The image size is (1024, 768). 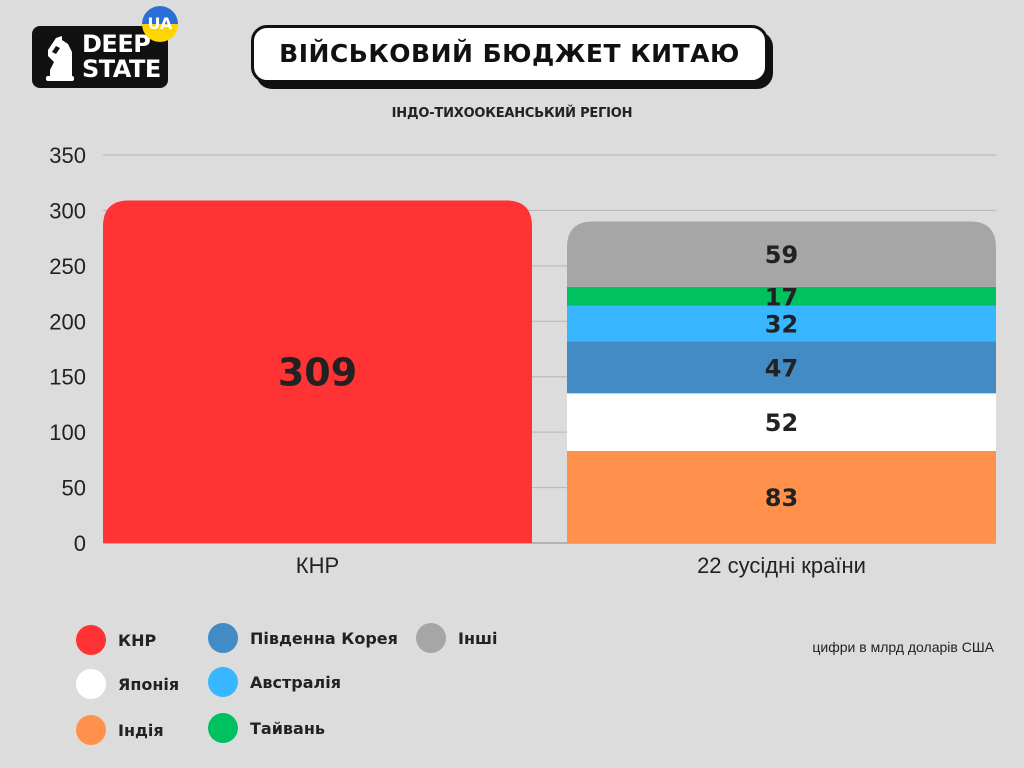 What do you see at coordinates (317, 565) in the screenshot?
I see `x-tick-label: КНР` at bounding box center [317, 565].